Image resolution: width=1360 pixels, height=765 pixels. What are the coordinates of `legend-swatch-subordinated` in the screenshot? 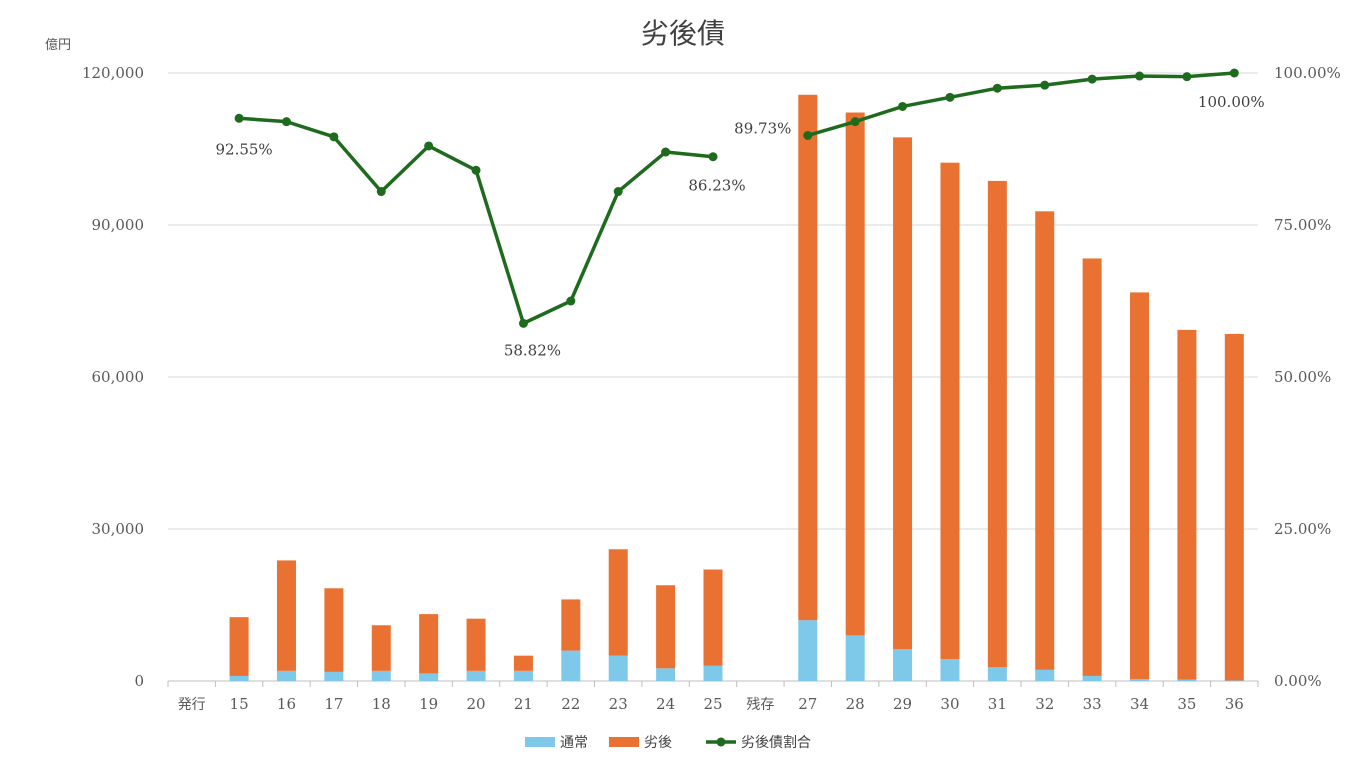 It's located at (624, 742).